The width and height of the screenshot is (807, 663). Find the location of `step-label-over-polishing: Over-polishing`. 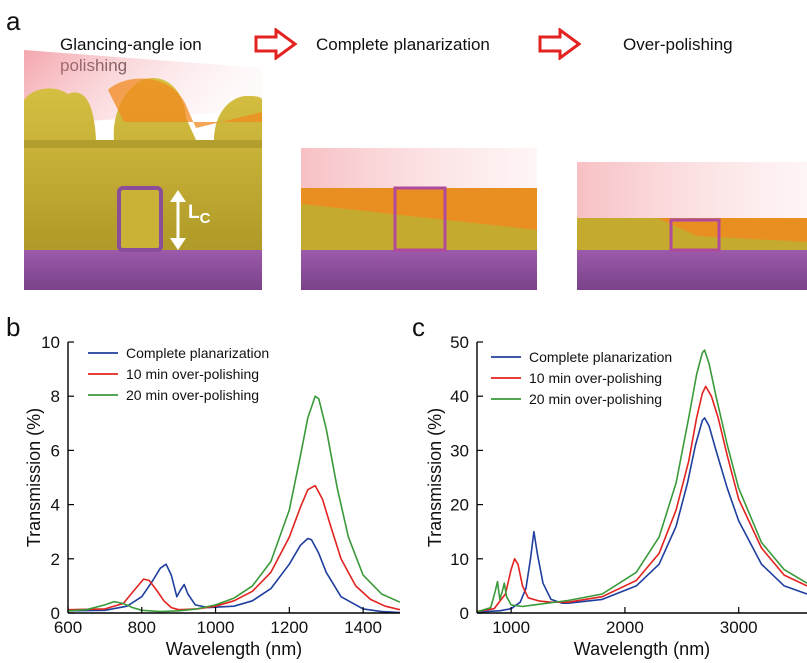

step-label-over-polishing: Over-polishing is located at coordinates (678, 44).